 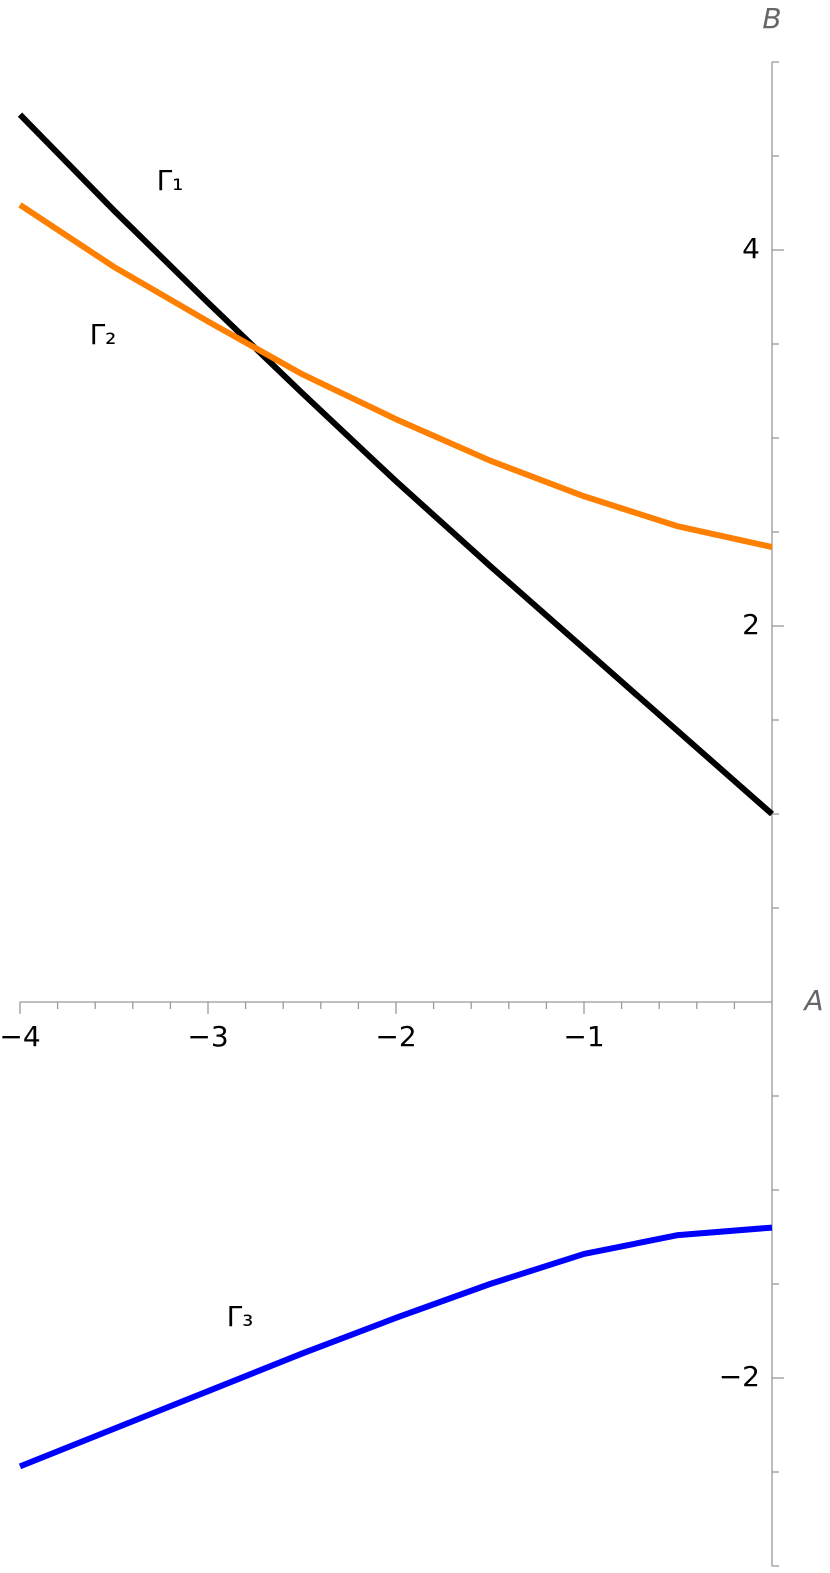 What do you see at coordinates (395, 1347) in the screenshot?
I see `line-series` at bounding box center [395, 1347].